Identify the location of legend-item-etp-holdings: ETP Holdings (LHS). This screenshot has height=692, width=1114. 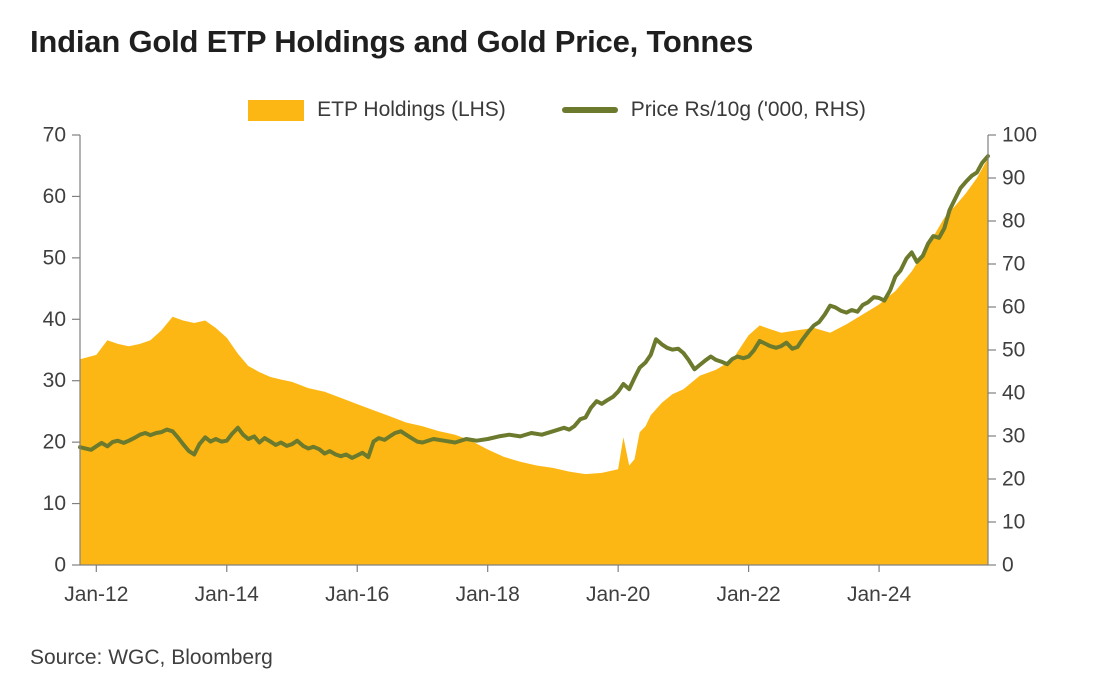
(377, 110).